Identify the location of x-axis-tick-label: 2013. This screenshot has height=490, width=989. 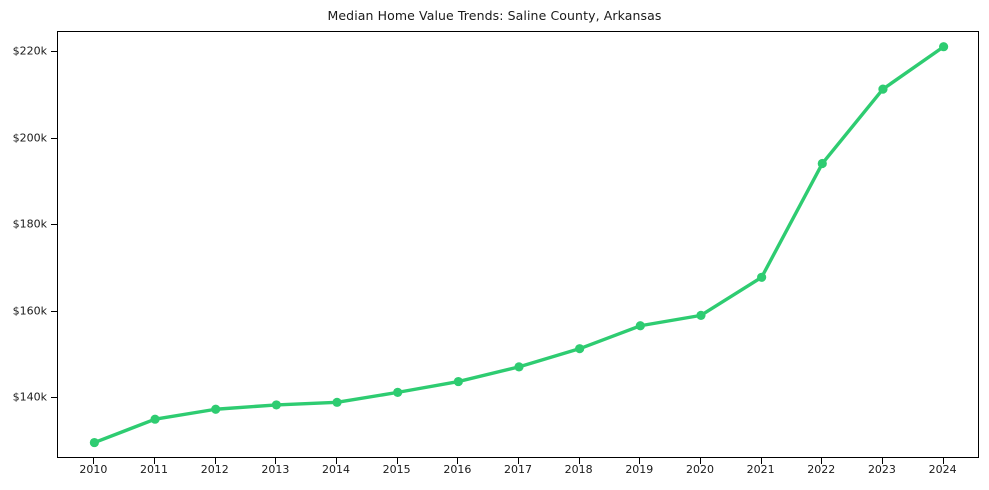
(275, 469).